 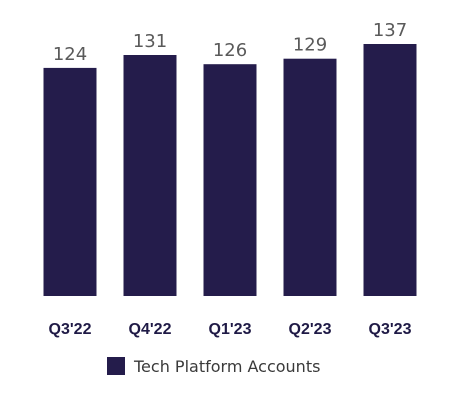 I want to click on x-tick-label: Q1'23, so click(x=230, y=329).